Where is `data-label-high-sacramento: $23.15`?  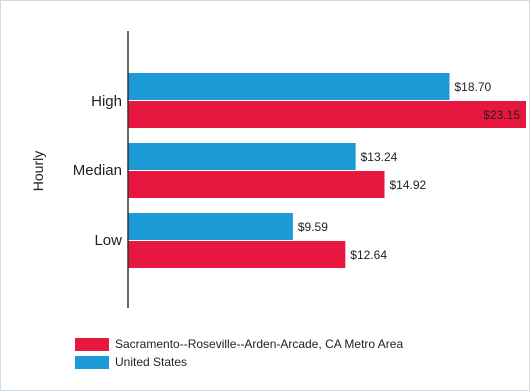
data-label-high-sacramento: $23.15 is located at coordinates (501, 115).